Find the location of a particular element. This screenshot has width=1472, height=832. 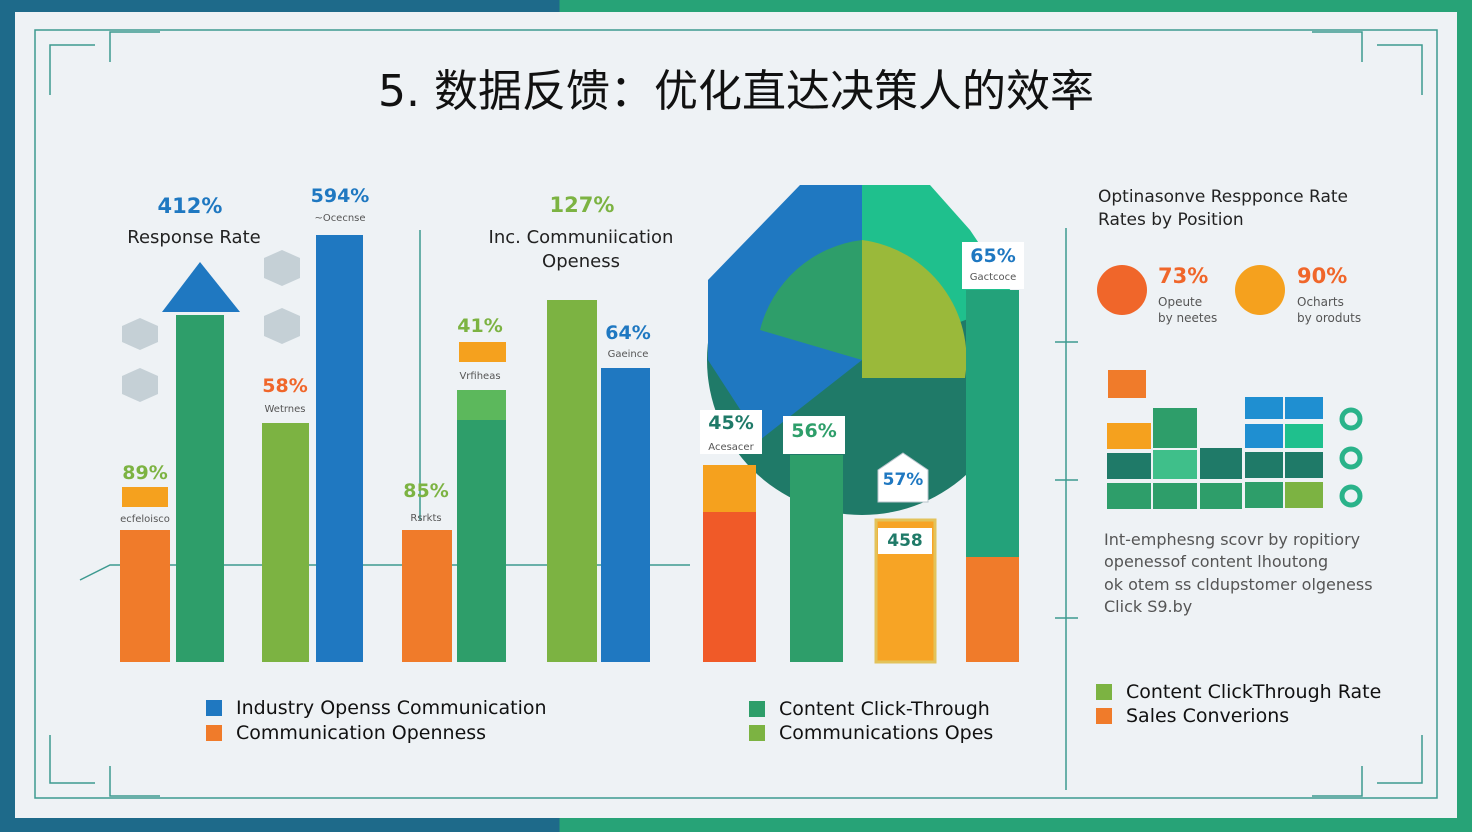

value-label: 412% is located at coordinates (190, 206).